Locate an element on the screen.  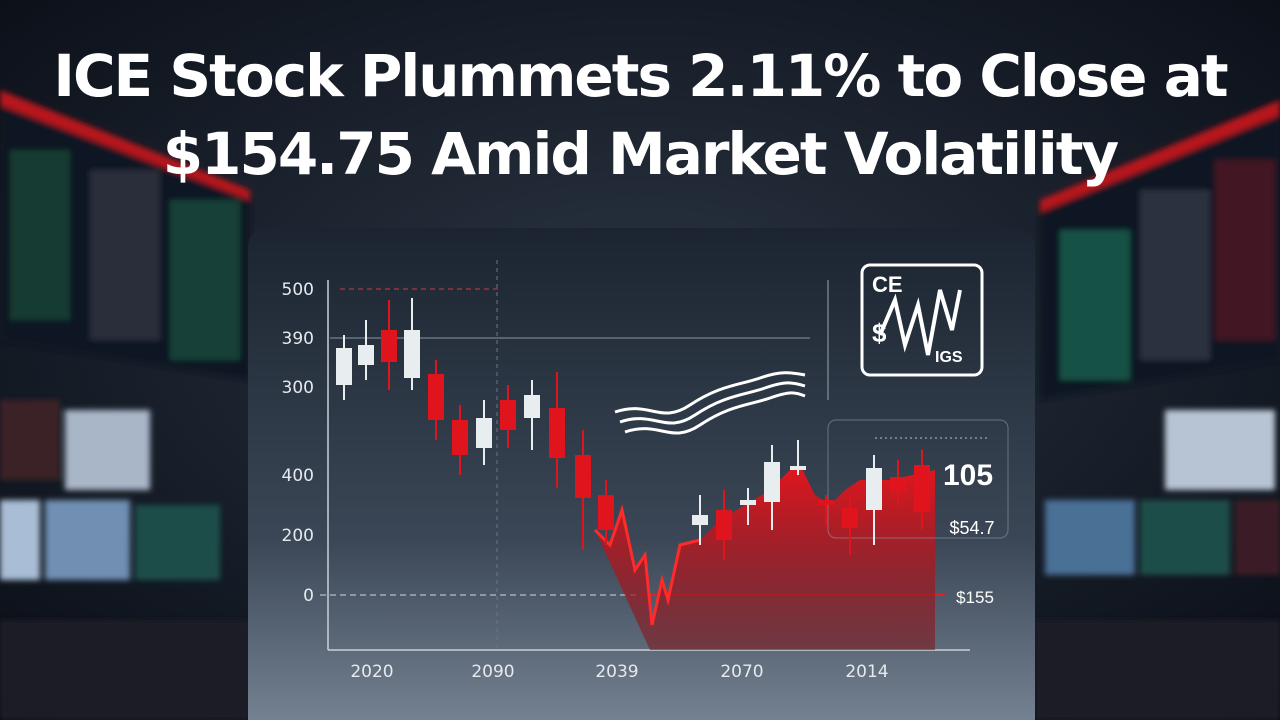
y-label: 300 is located at coordinates (298, 388).